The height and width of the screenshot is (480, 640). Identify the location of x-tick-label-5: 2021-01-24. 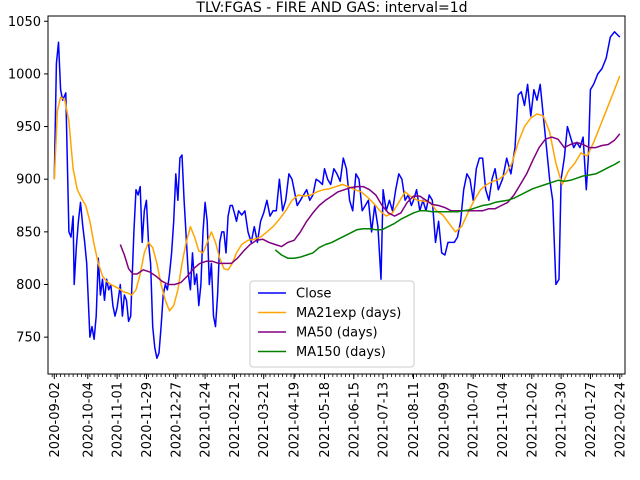
(206, 420).